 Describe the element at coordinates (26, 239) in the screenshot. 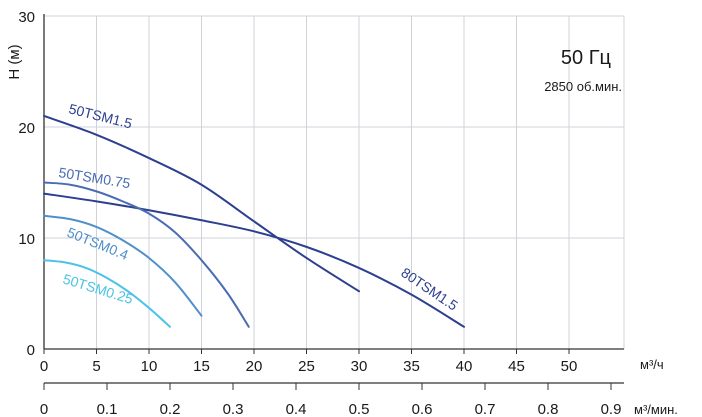

I see `y-tick-label: 10` at that location.